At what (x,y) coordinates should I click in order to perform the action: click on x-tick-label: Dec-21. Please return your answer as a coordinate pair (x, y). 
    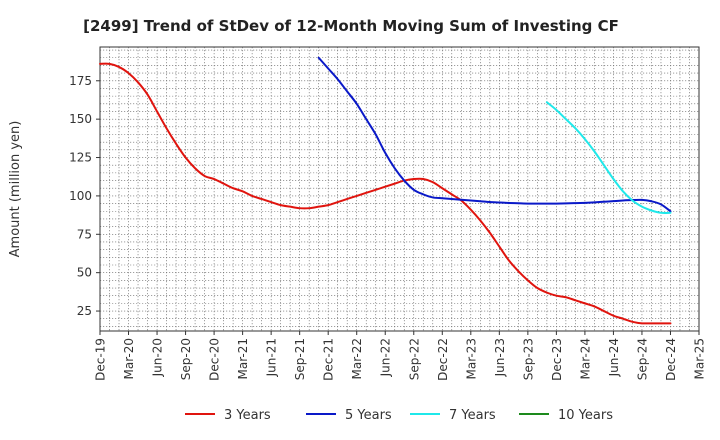
    Looking at the image, I should click on (329, 359).